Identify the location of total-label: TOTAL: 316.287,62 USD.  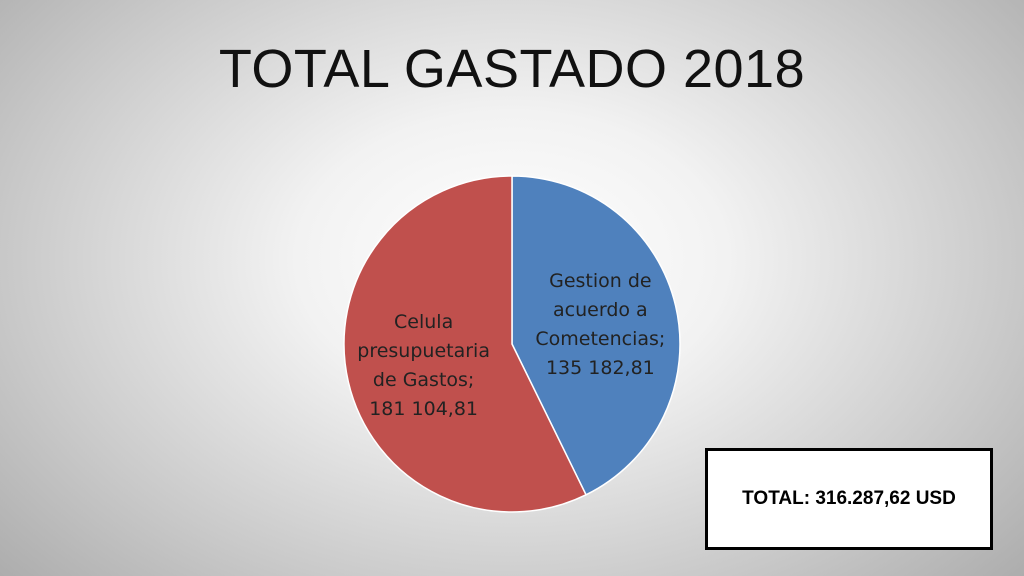
(849, 498).